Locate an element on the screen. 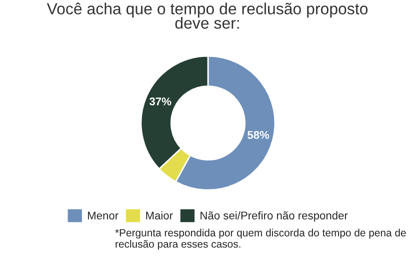 The image size is (415, 263). legend-label: Menor is located at coordinates (103, 216).